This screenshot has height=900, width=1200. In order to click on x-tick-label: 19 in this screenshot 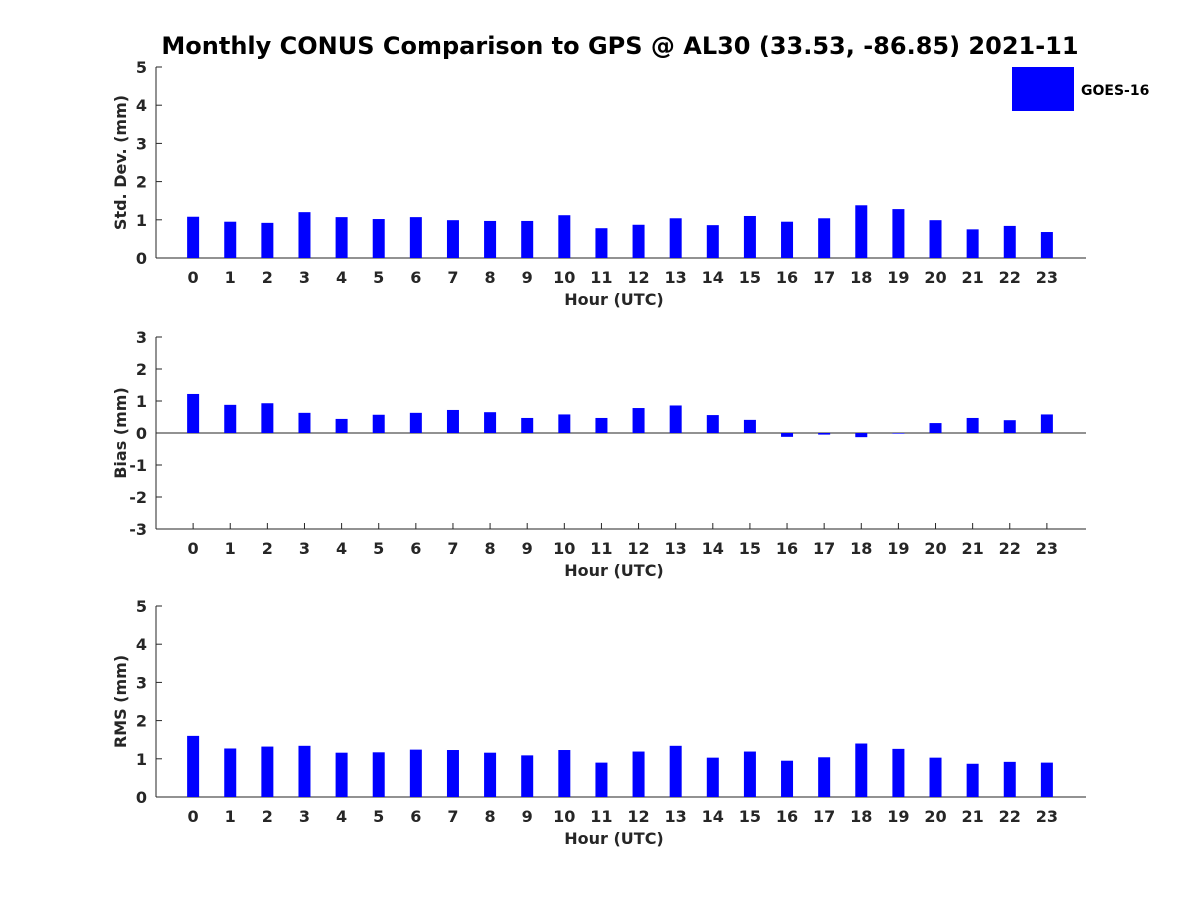, I will do `click(898, 277)`.